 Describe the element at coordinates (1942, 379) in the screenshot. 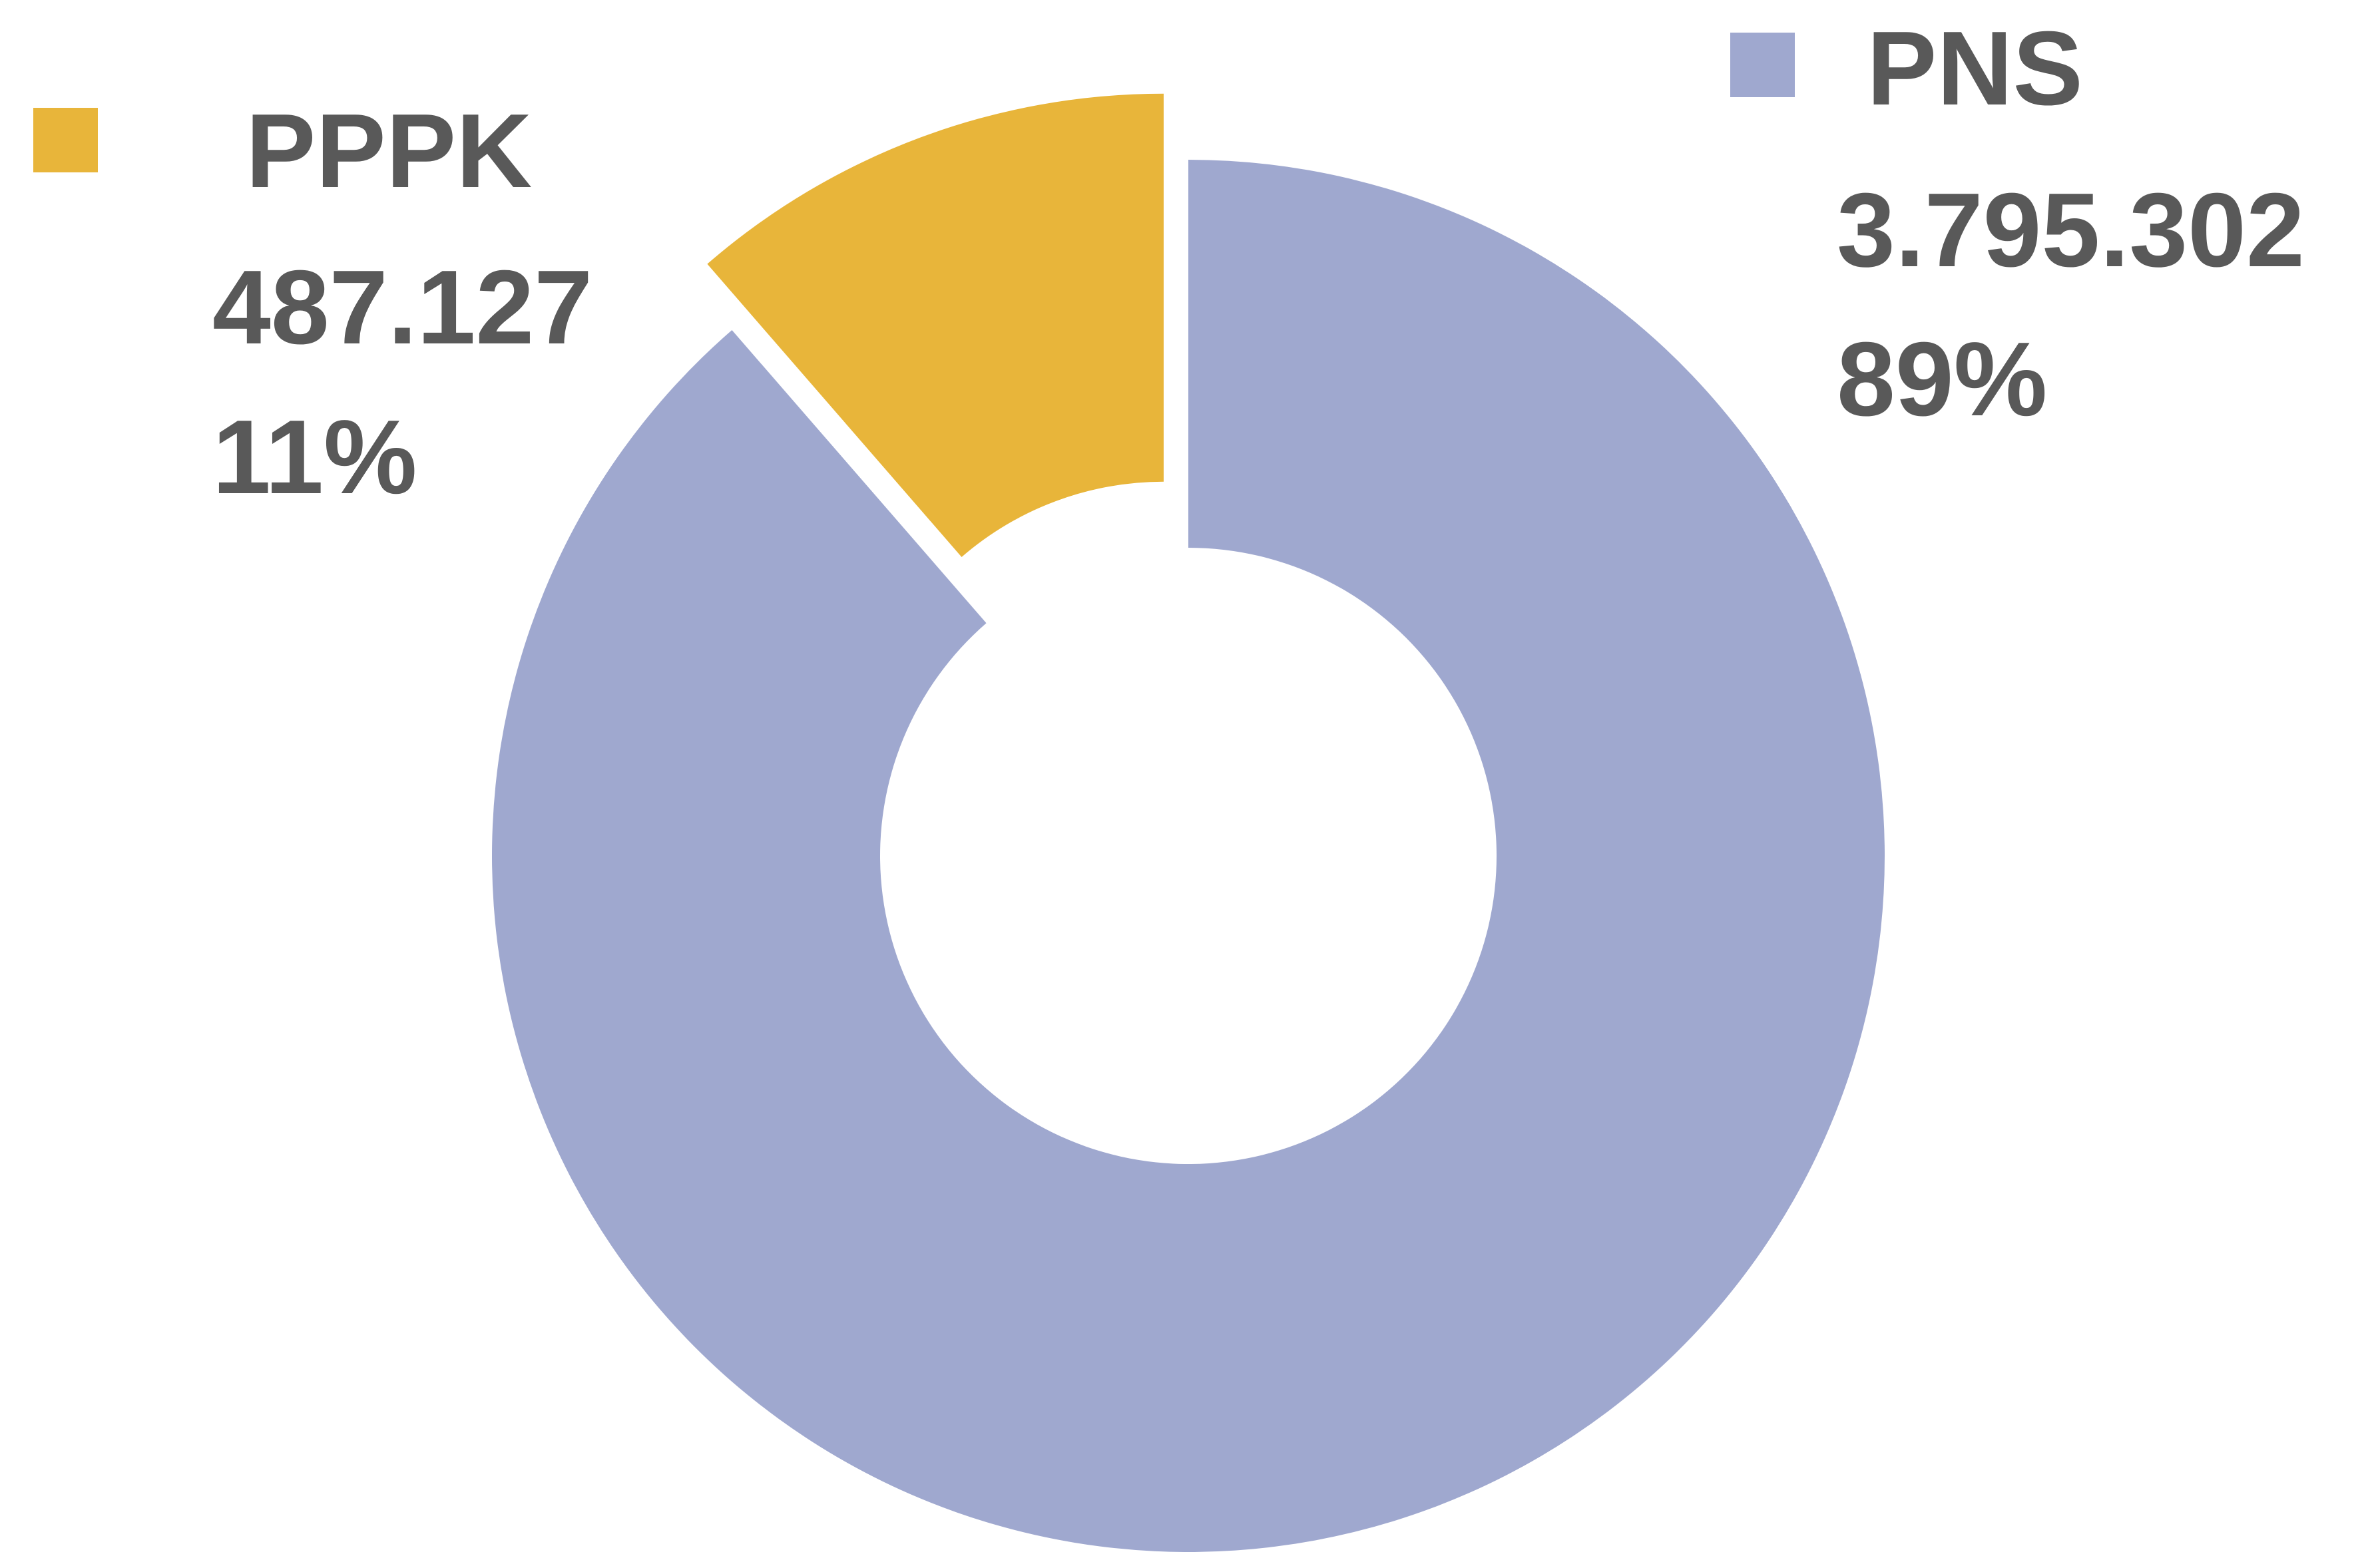

I see `percent-label: 89%` at that location.